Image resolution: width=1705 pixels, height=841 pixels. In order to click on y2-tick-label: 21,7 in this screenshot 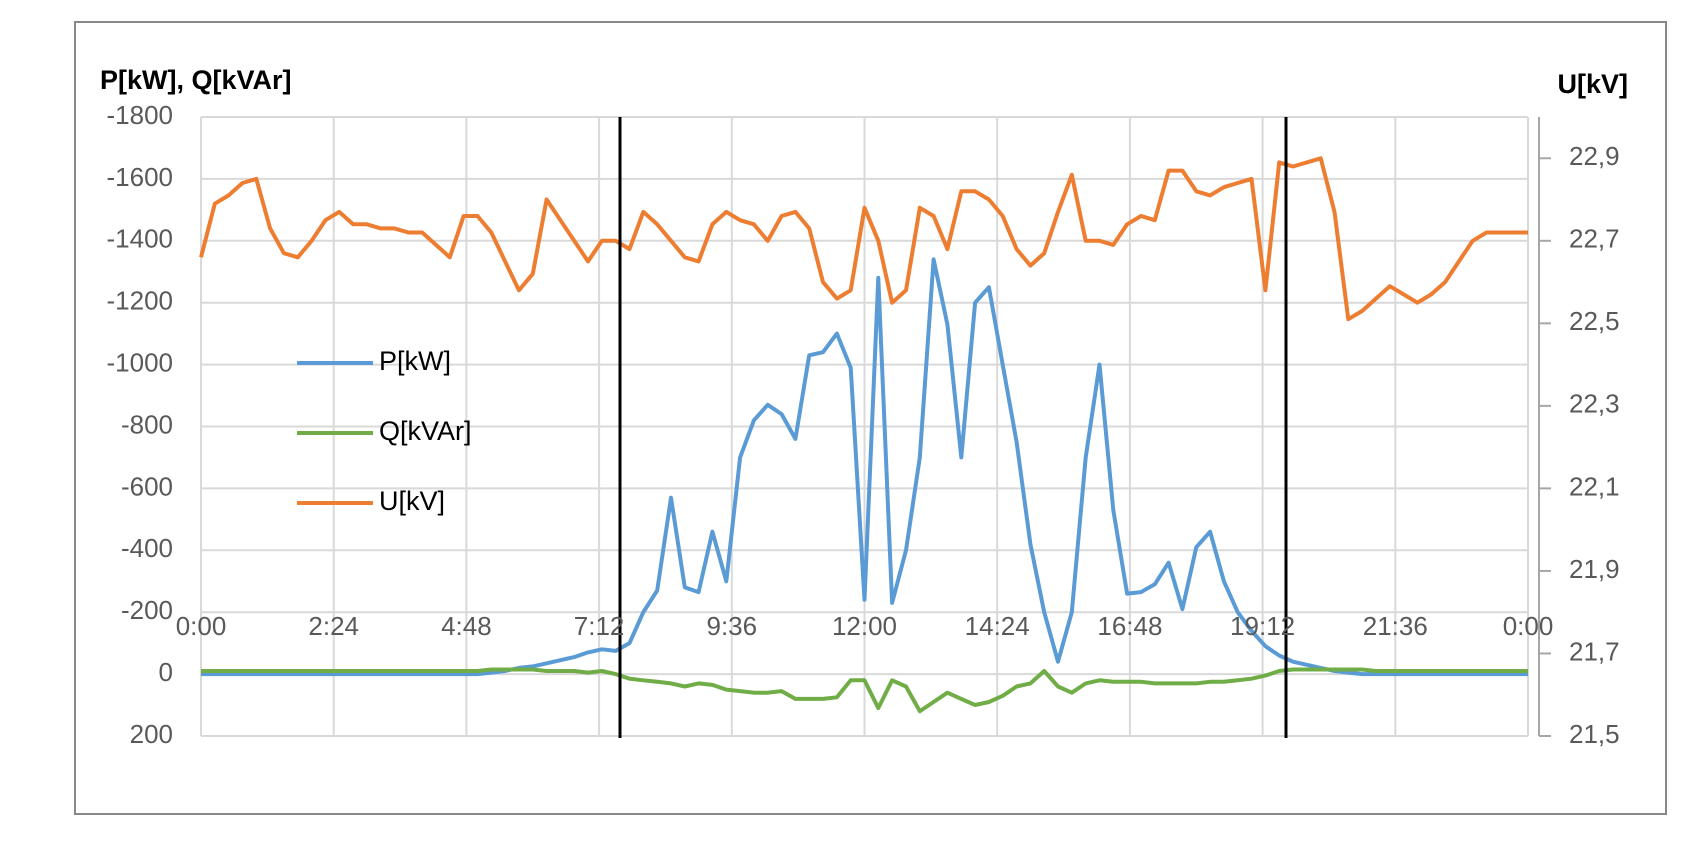, I will do `click(1594, 651)`.